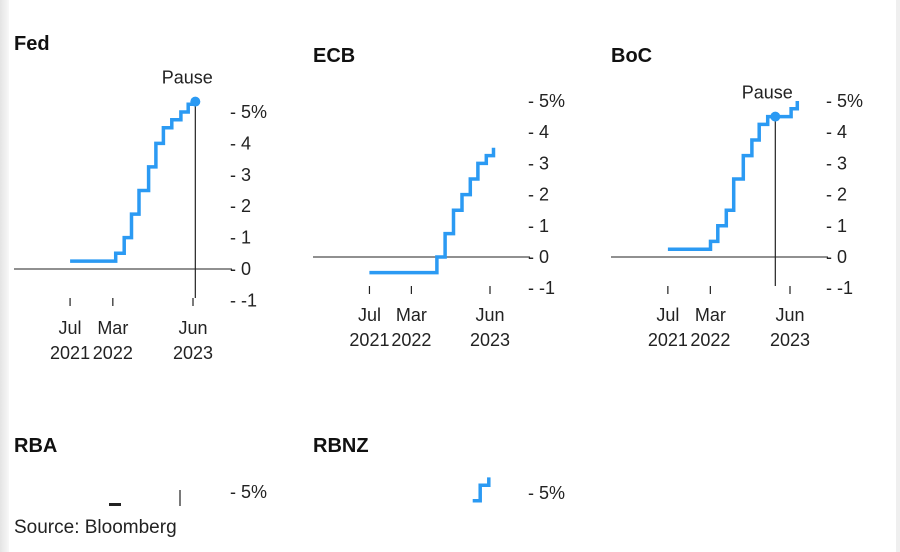 The image size is (900, 552). What do you see at coordinates (35, 446) in the screenshot?
I see `chart-title: RBA` at bounding box center [35, 446].